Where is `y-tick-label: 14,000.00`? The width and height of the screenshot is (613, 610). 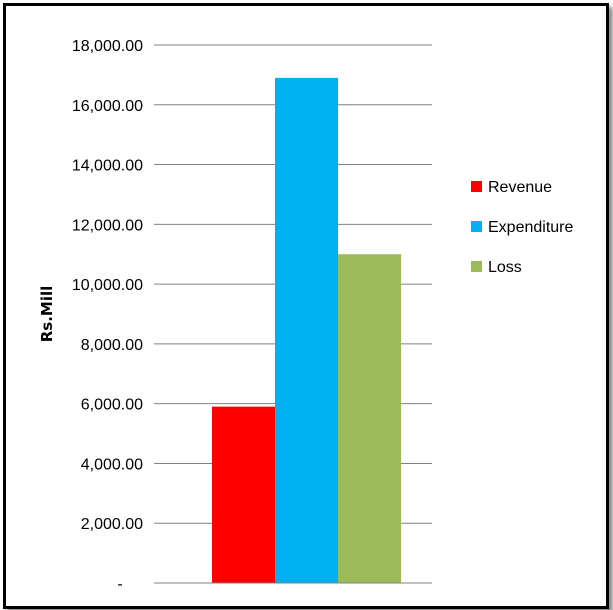 y-tick-label: 14,000.00 is located at coordinates (107, 166).